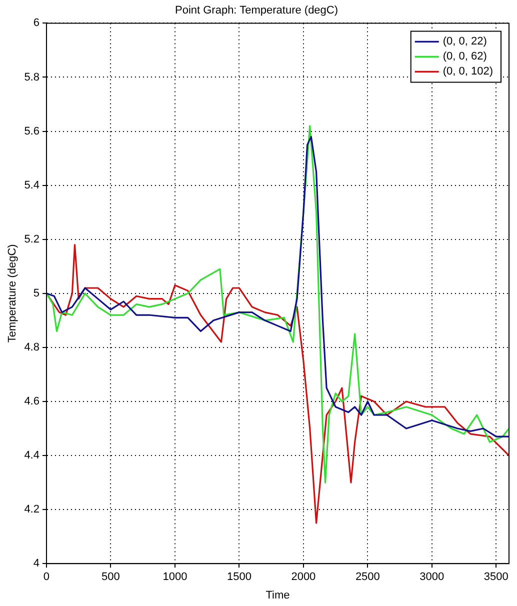 This screenshot has height=606, width=517. What do you see at coordinates (432, 577) in the screenshot?
I see `x-tick-label: 3000` at bounding box center [432, 577].